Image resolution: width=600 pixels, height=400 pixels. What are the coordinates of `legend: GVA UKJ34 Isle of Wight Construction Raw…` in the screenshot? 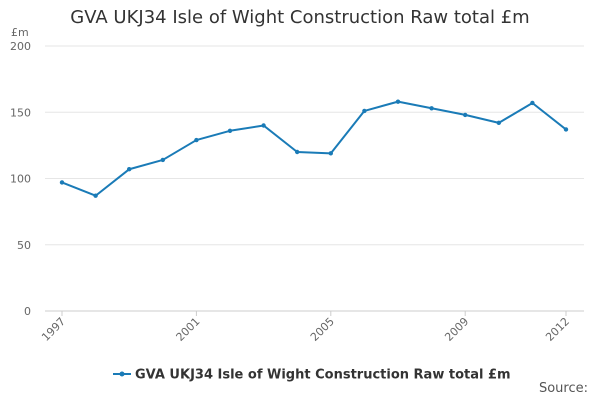 It's located at (312, 375).